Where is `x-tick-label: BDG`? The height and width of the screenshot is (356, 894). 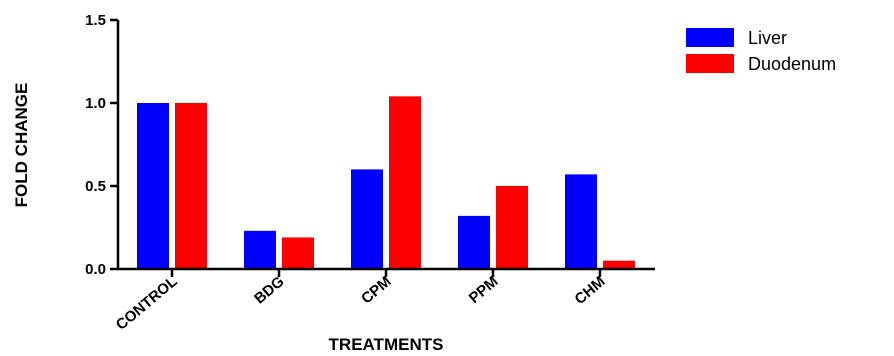 x-tick-label: BDG is located at coordinates (269, 290).